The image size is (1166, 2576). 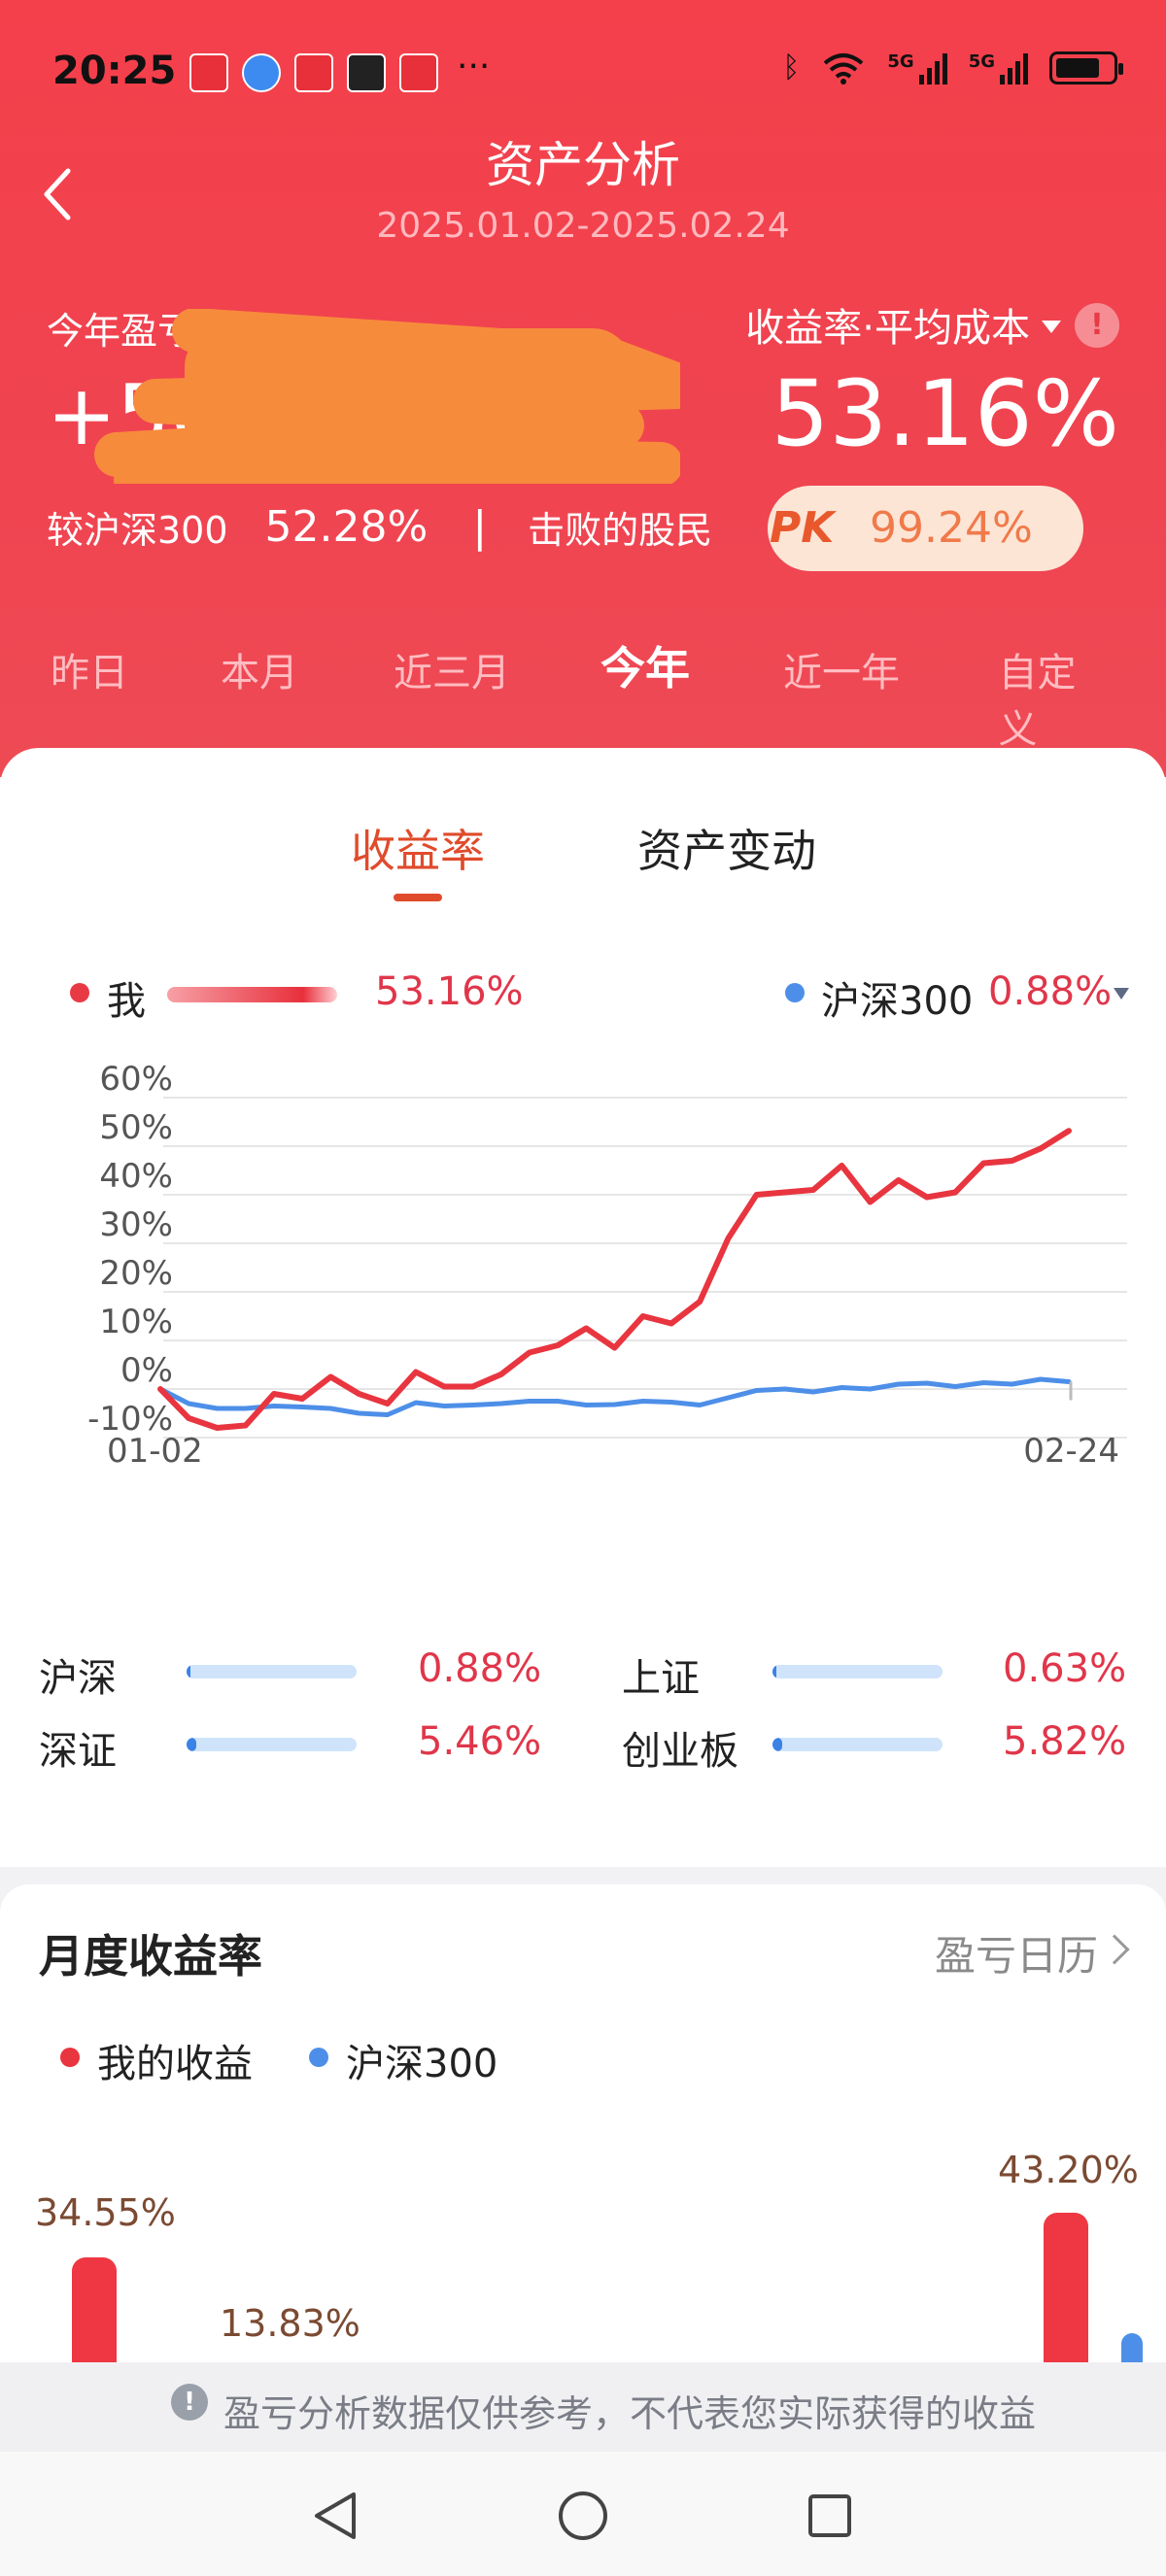 I want to click on status-bar: 20:25 ··· ᛒ 5G 5G, so click(x=583, y=73).